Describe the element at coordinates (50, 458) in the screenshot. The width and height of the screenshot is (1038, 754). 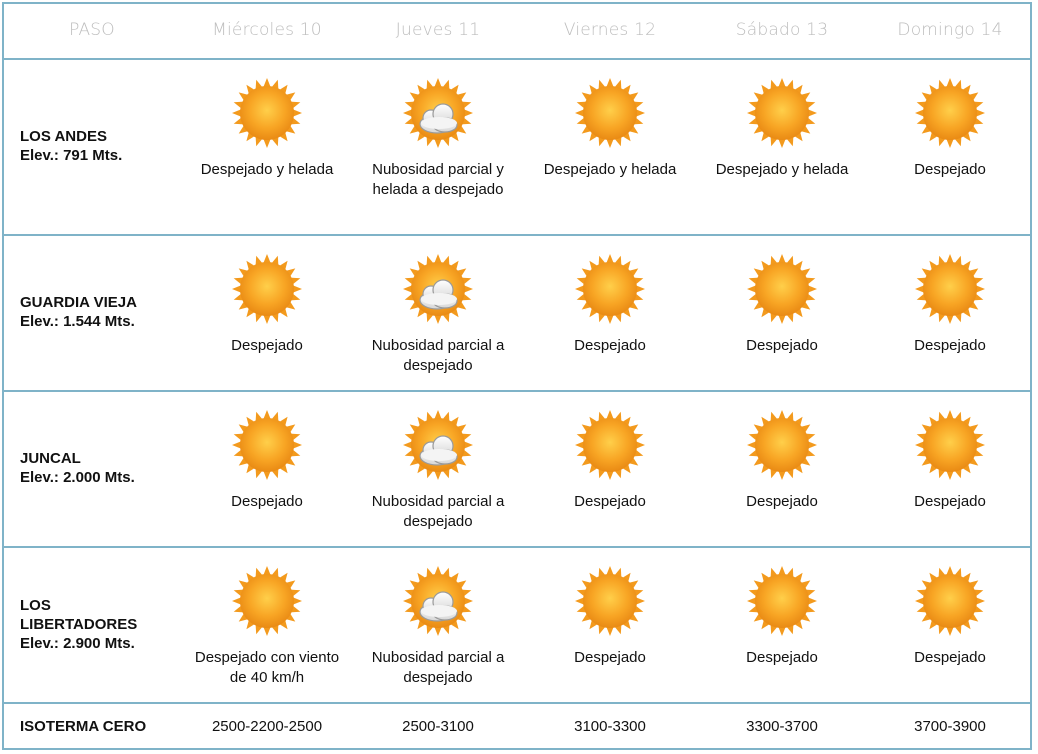
I see `paso-name-line: JUNCAL` at that location.